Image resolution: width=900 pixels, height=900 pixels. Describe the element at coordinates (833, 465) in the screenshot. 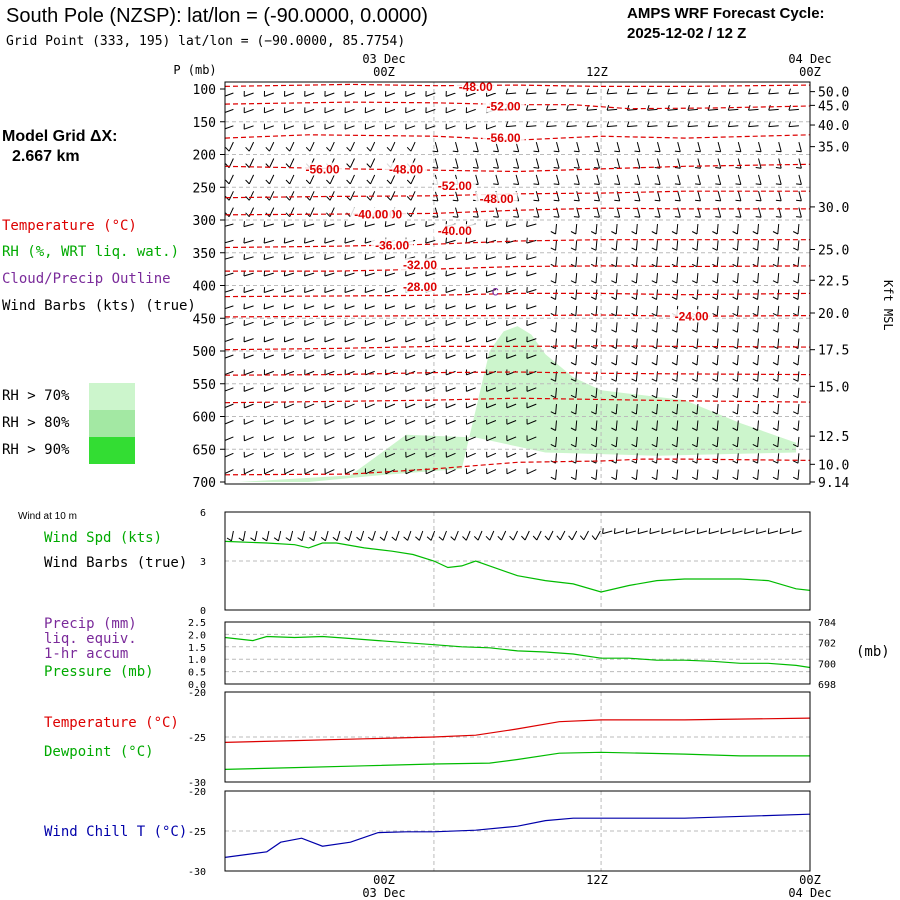

I see `height-tick-label: 10.0` at that location.